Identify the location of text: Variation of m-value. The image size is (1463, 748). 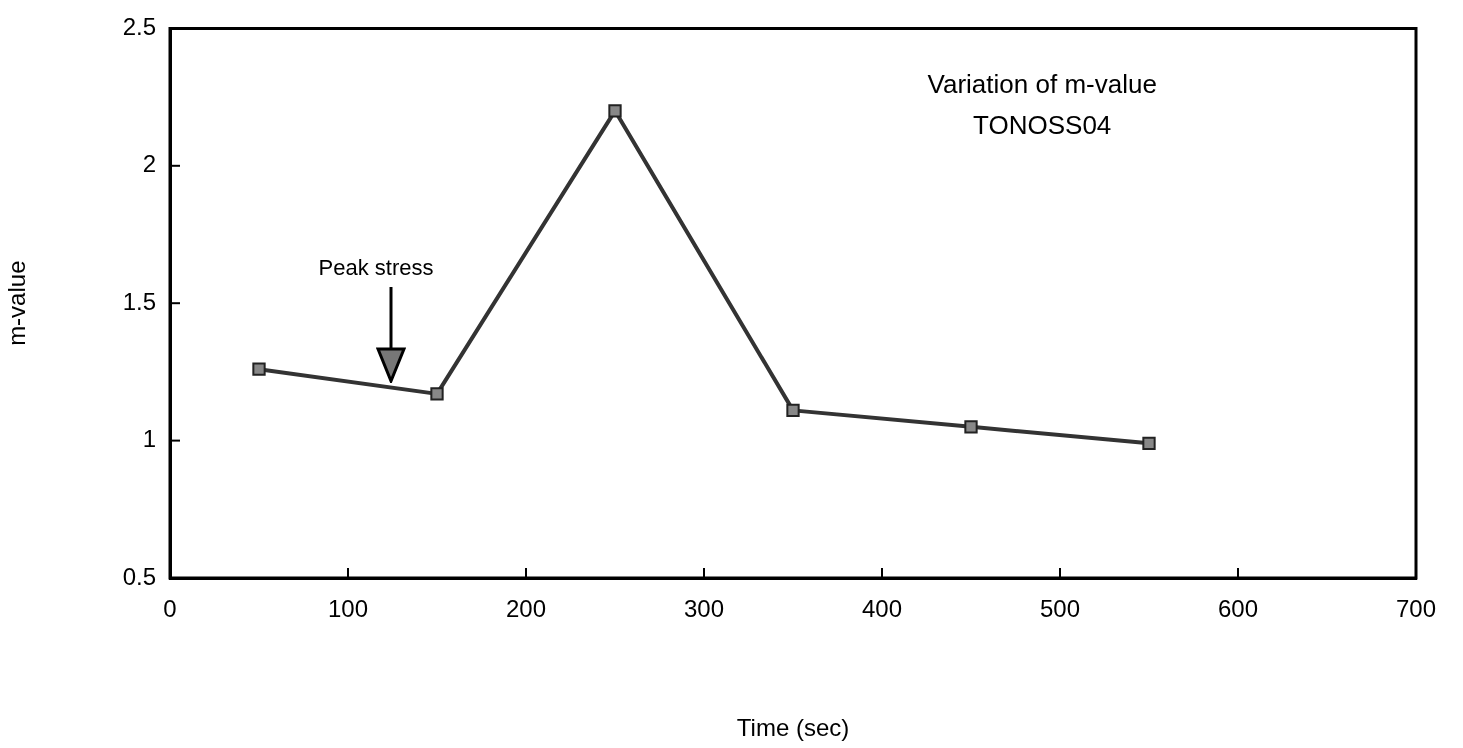
(1042, 83).